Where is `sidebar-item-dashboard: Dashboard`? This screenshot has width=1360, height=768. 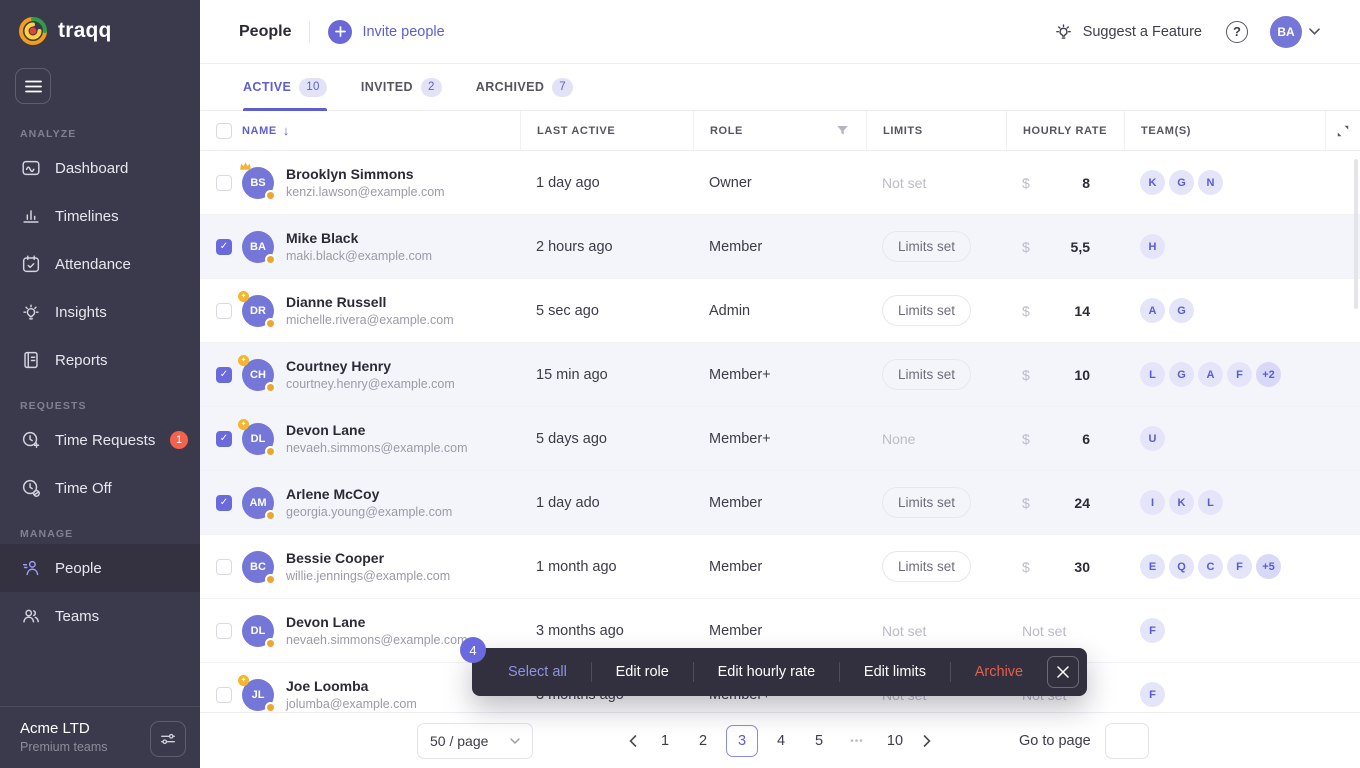 sidebar-item-dashboard: Dashboard is located at coordinates (100, 168).